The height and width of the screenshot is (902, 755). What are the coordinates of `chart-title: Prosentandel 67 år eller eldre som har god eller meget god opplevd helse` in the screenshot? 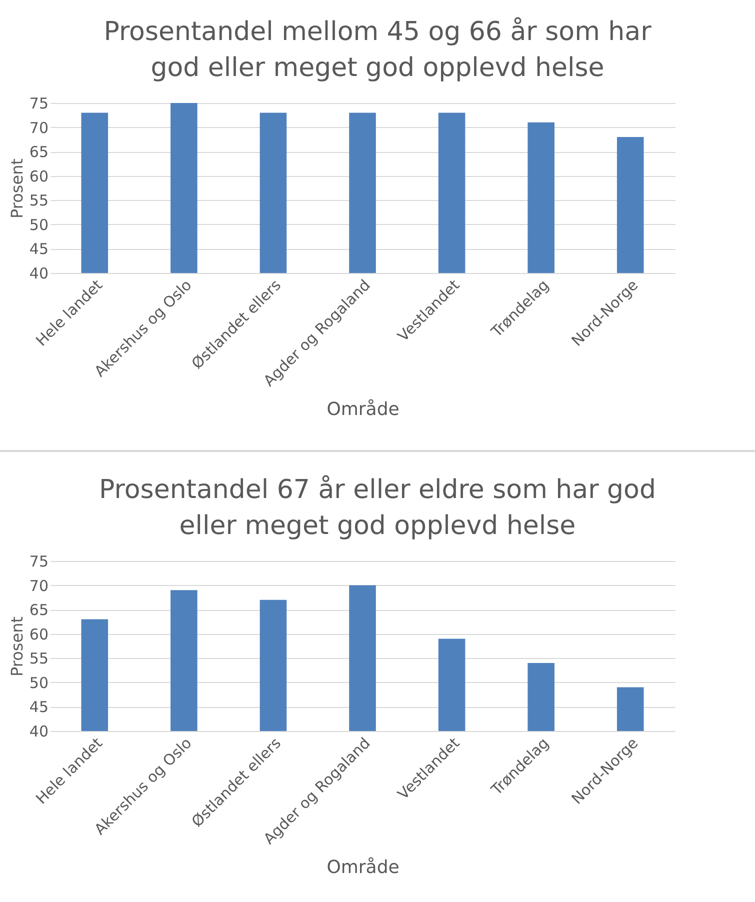 It's located at (377, 508).